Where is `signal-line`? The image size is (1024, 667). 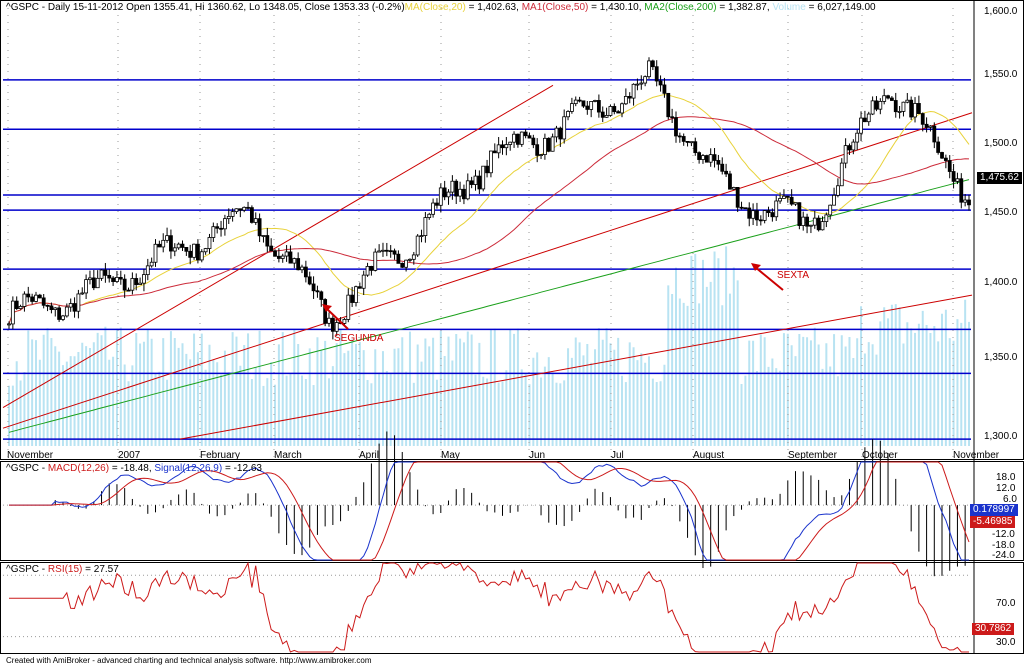
signal-line is located at coordinates (489, 511).